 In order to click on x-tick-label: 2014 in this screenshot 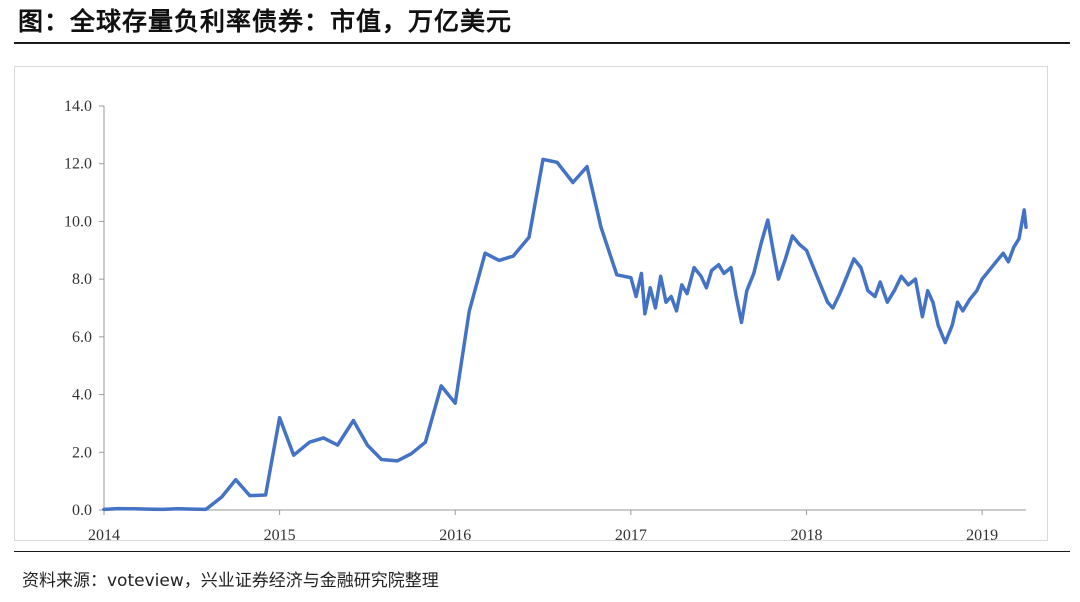, I will do `click(104, 535)`.